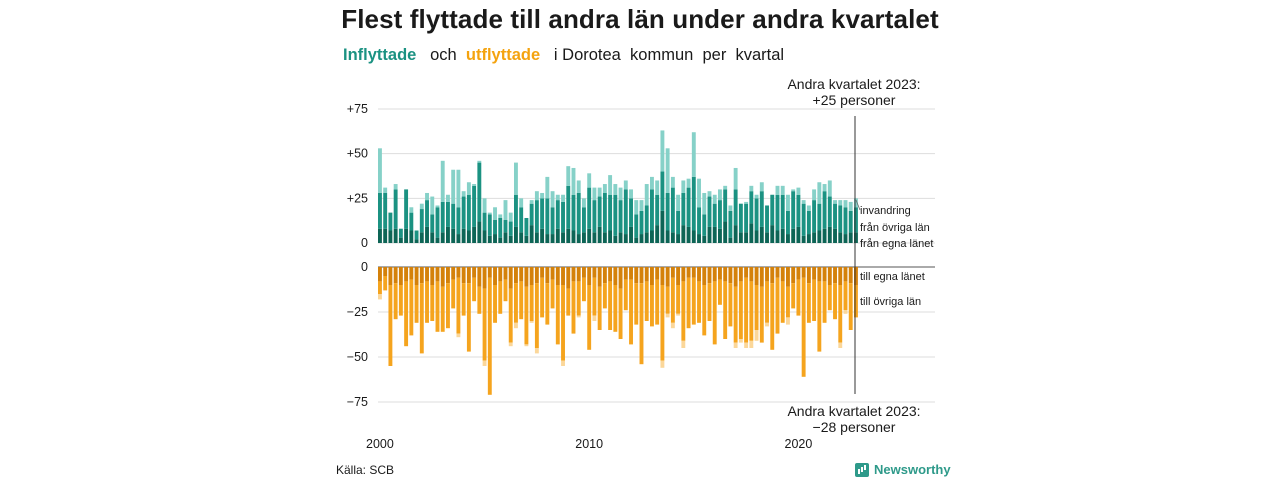 The height and width of the screenshot is (480, 1280). I want to click on y-tick-label: −75, so click(357, 402).